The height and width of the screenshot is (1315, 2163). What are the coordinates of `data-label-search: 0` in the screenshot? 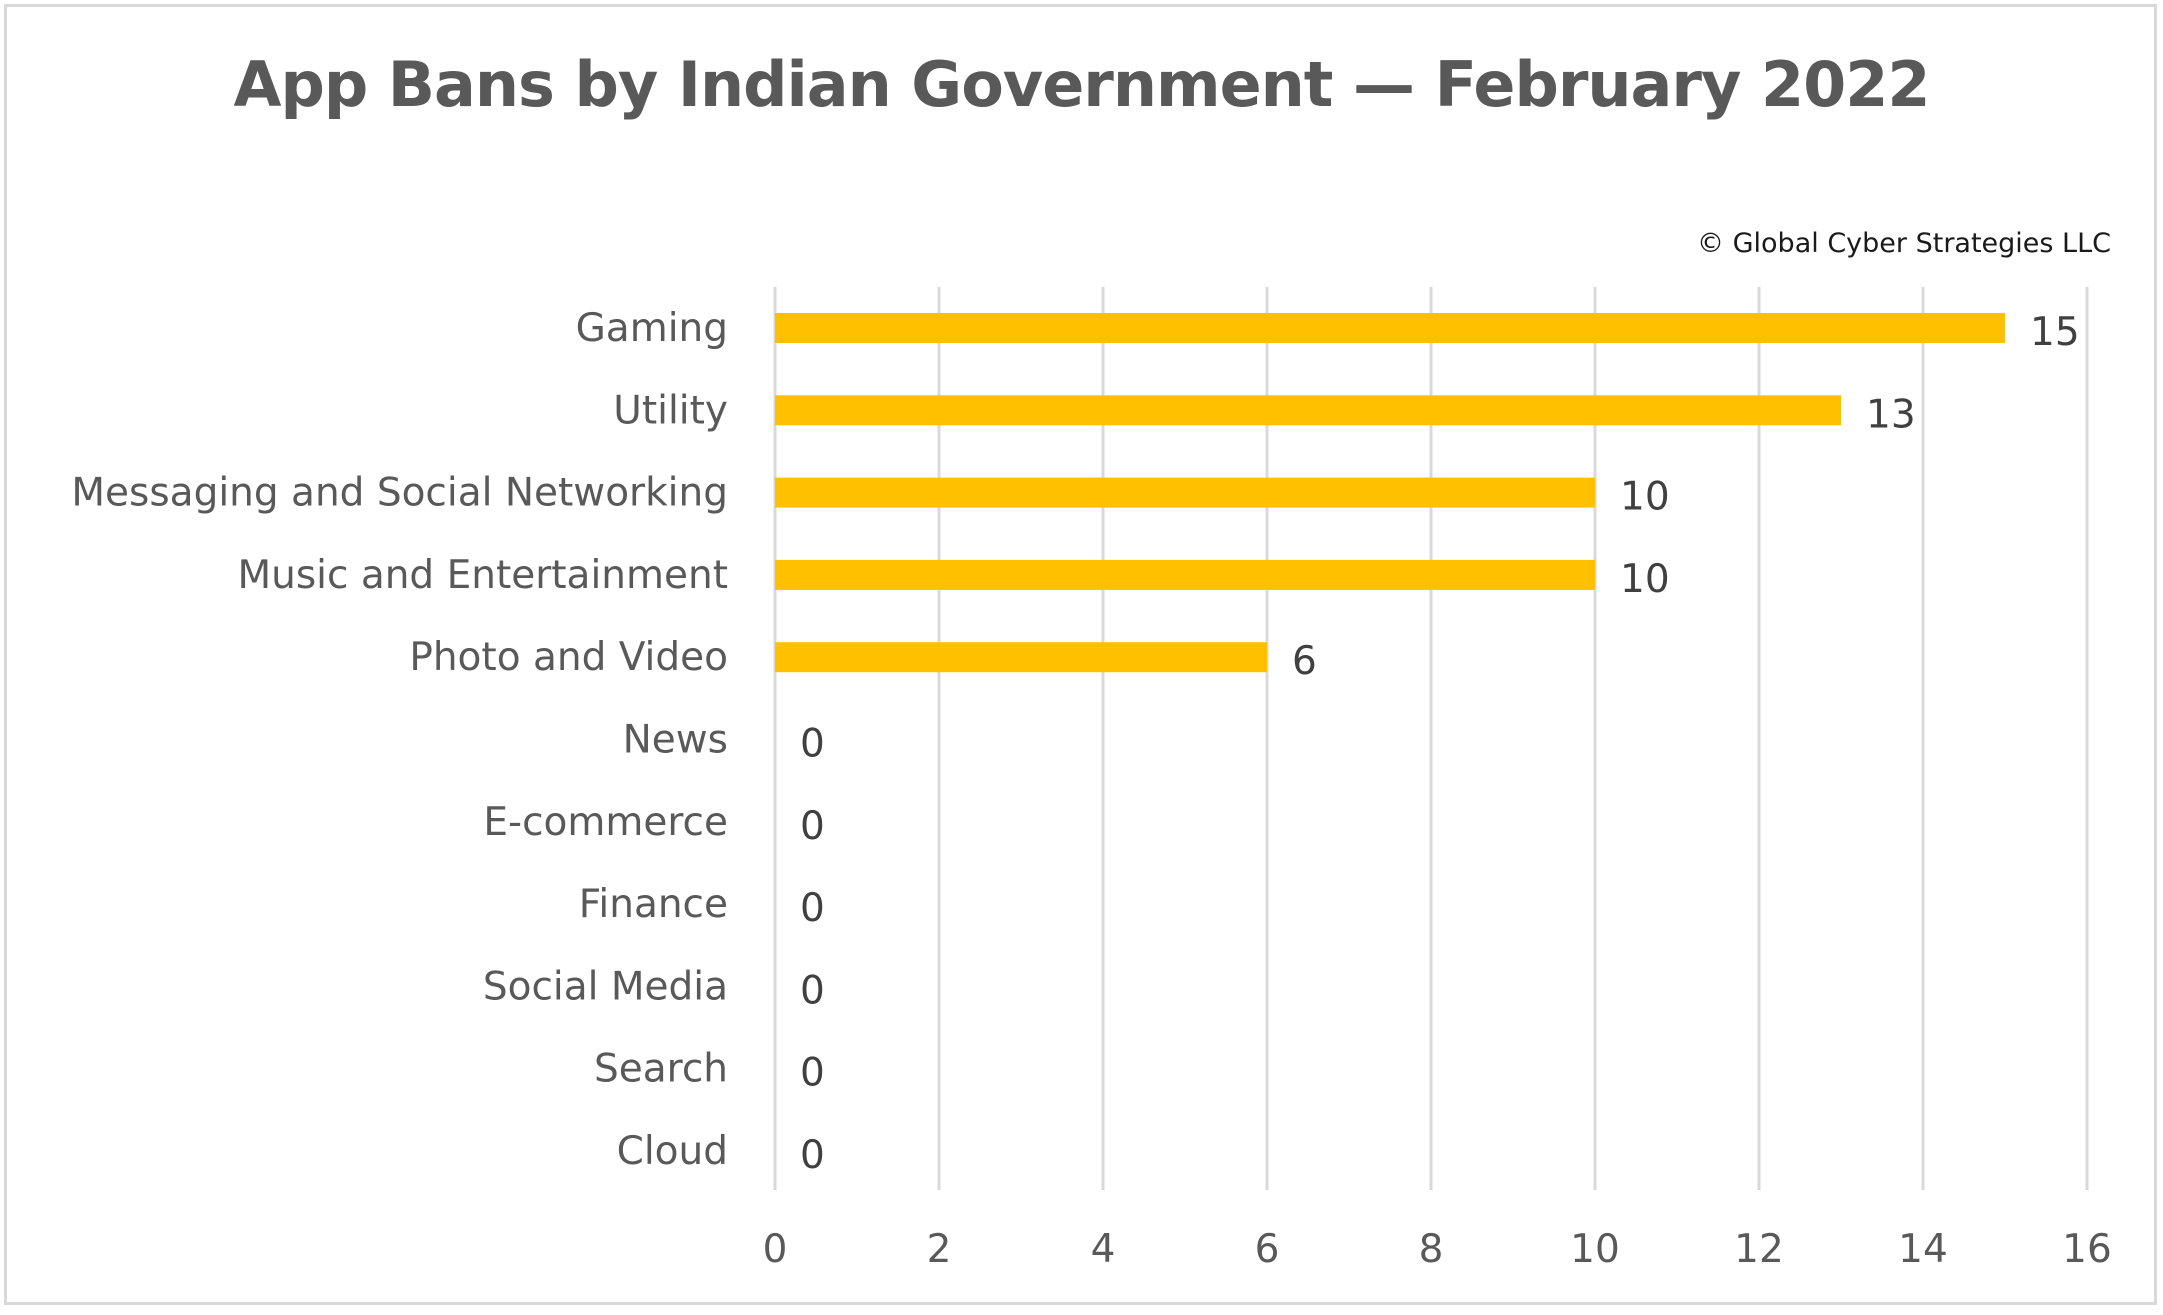 It's located at (812, 1073).